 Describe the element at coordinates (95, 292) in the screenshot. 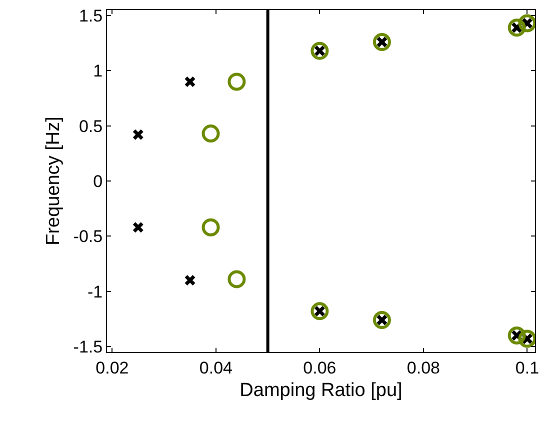

I see `y-tick-label: -1` at that location.